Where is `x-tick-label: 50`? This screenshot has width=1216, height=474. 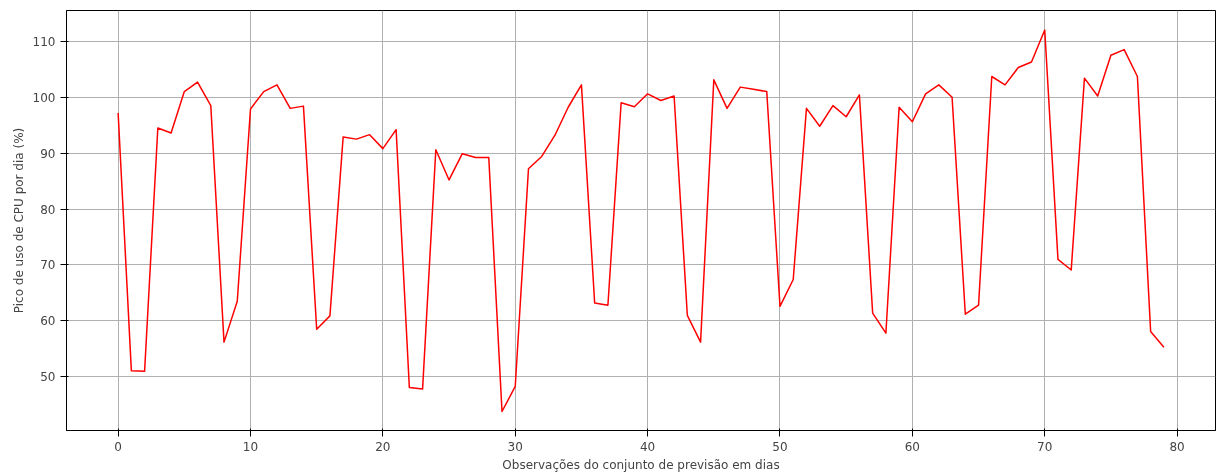
x-tick-label: 50 is located at coordinates (780, 446).